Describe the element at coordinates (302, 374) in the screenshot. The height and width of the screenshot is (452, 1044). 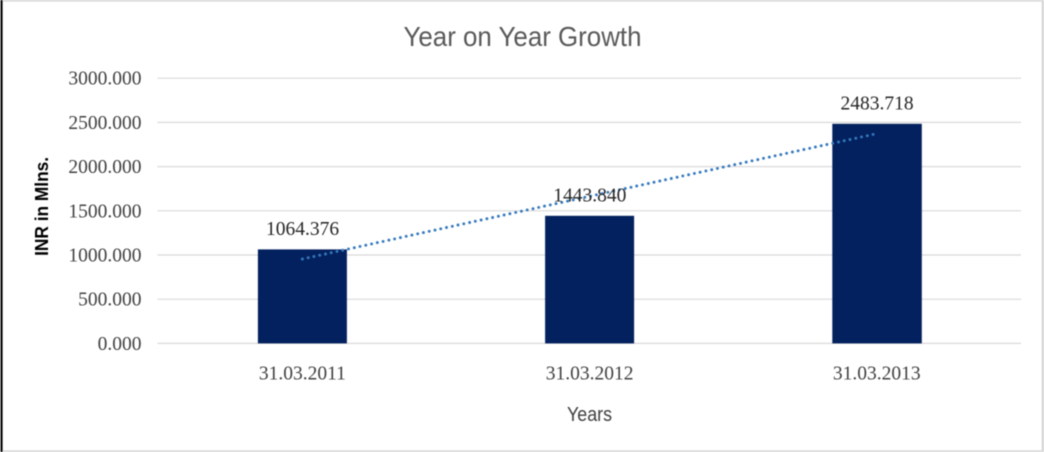
I see `svg-text: 31.03.2011` at that location.